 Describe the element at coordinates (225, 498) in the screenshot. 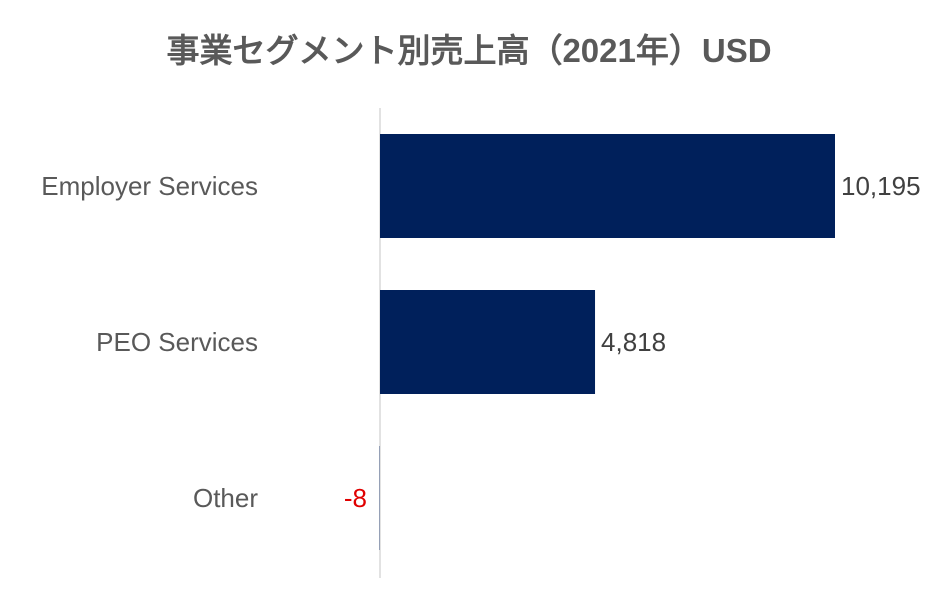

I see `category-label-other: Other` at that location.